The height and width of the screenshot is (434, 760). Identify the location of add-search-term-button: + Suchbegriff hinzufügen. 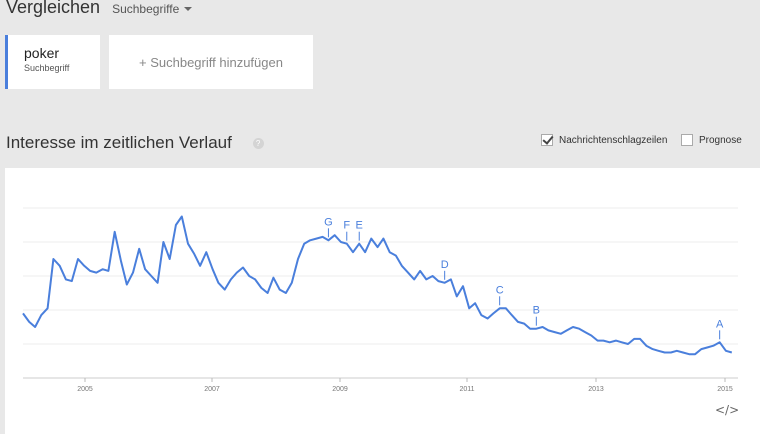
(211, 62).